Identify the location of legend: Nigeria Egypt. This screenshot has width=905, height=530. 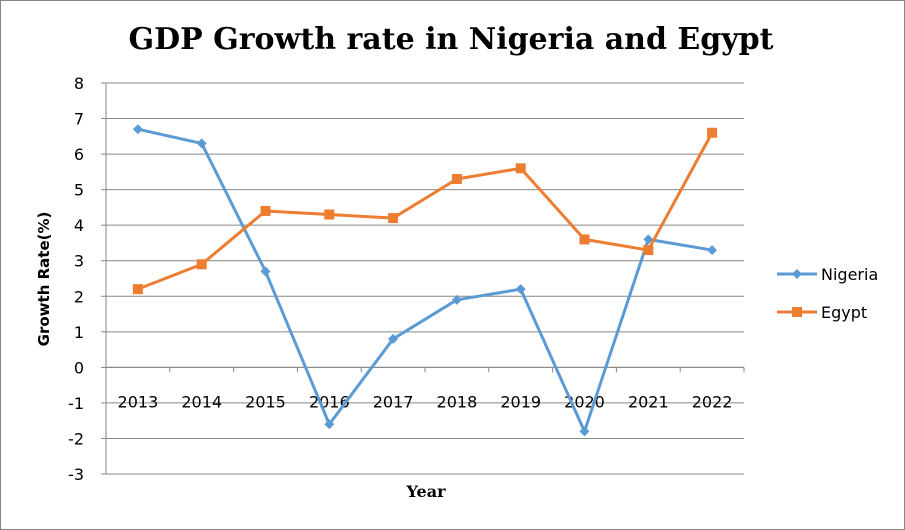
(827, 293).